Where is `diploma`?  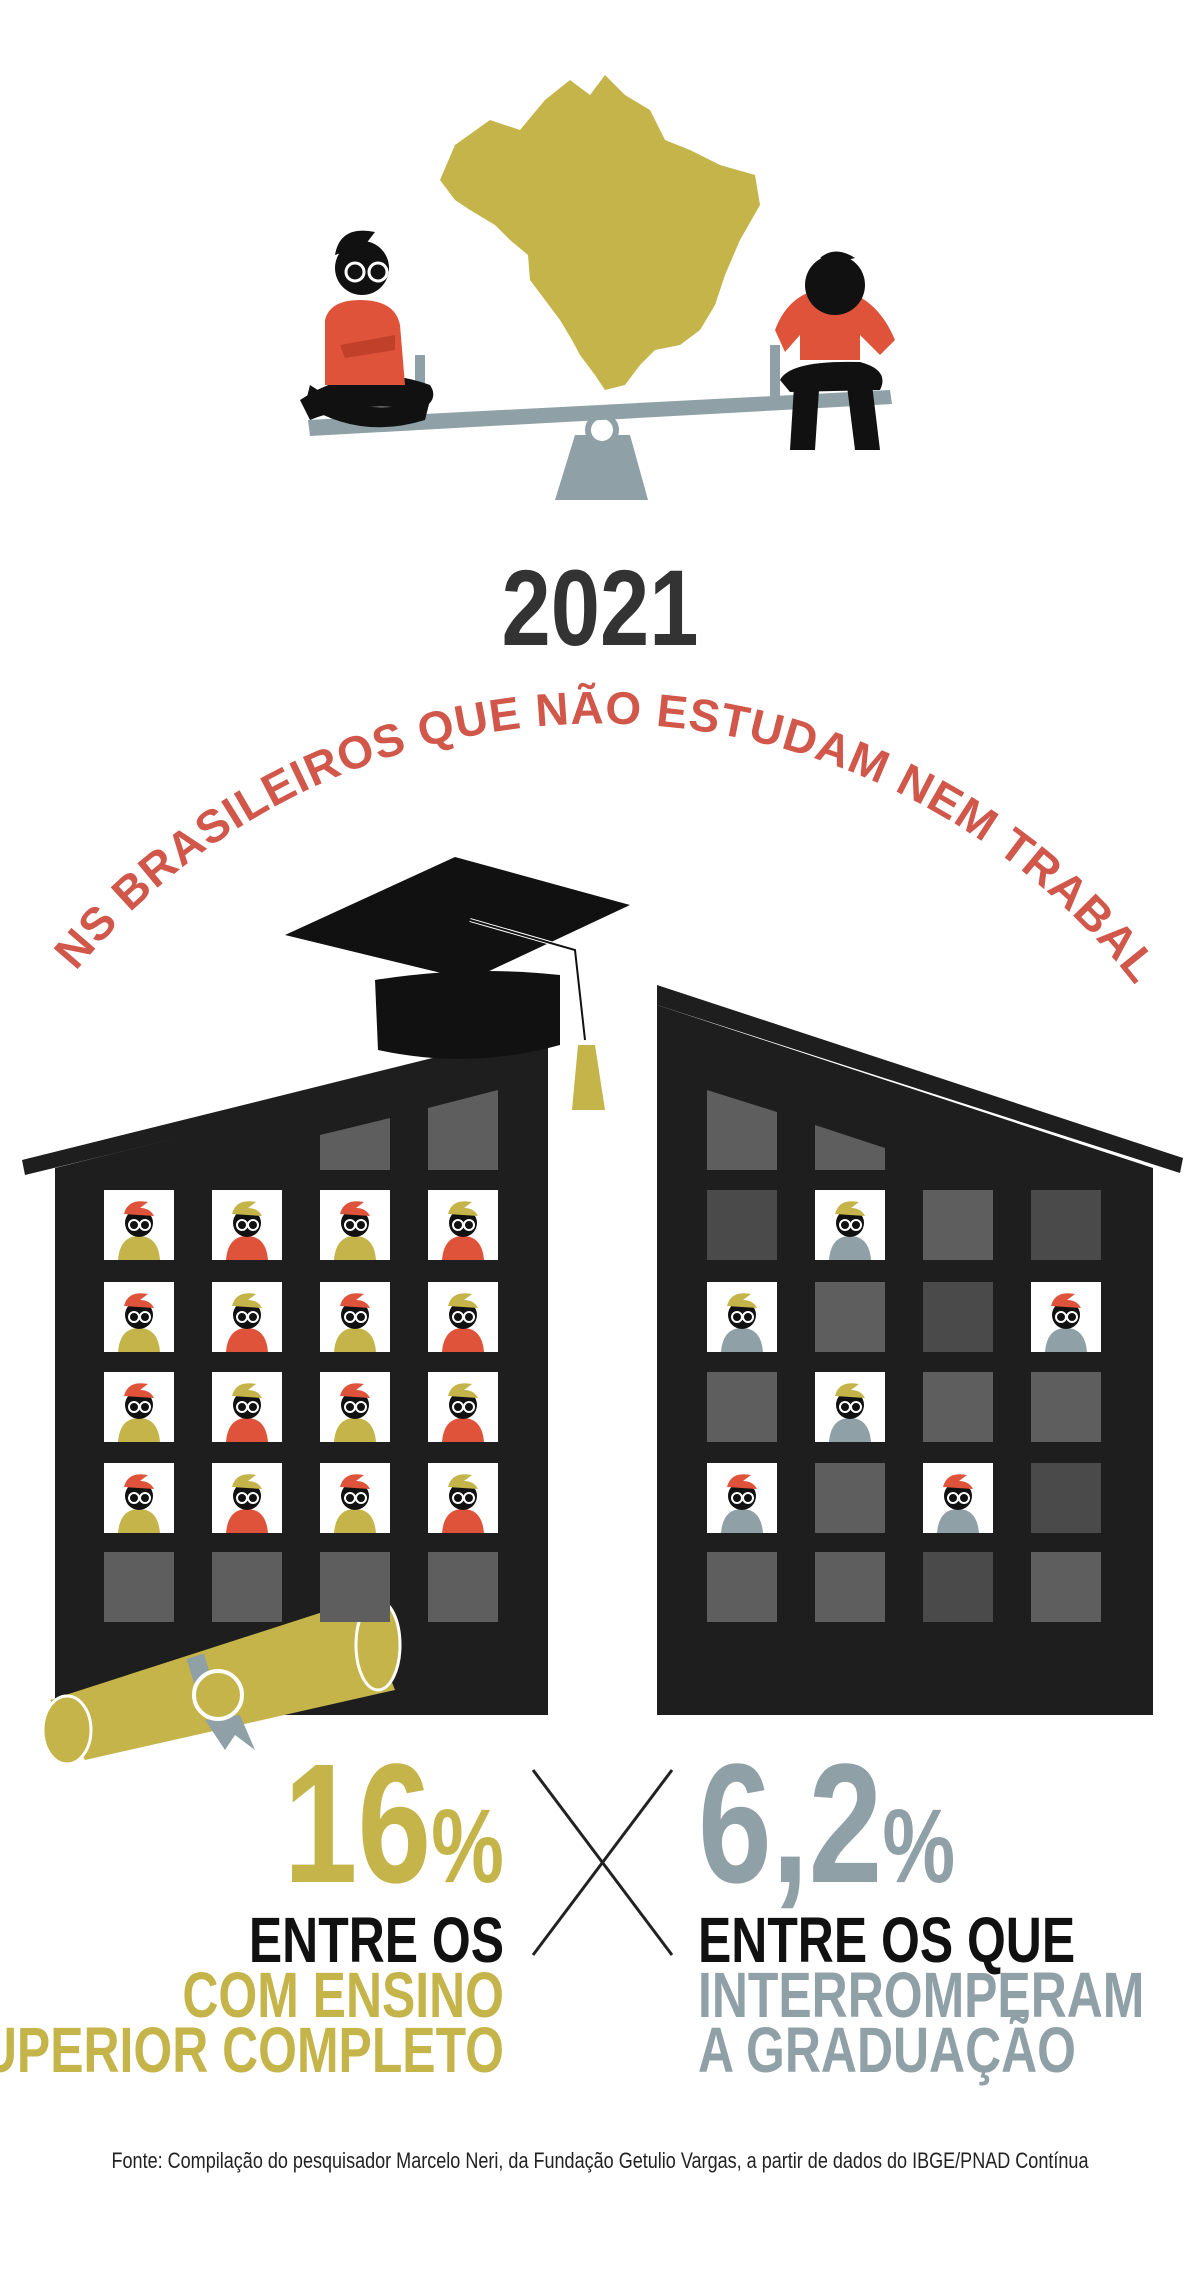 diploma is located at coordinates (221, 1682).